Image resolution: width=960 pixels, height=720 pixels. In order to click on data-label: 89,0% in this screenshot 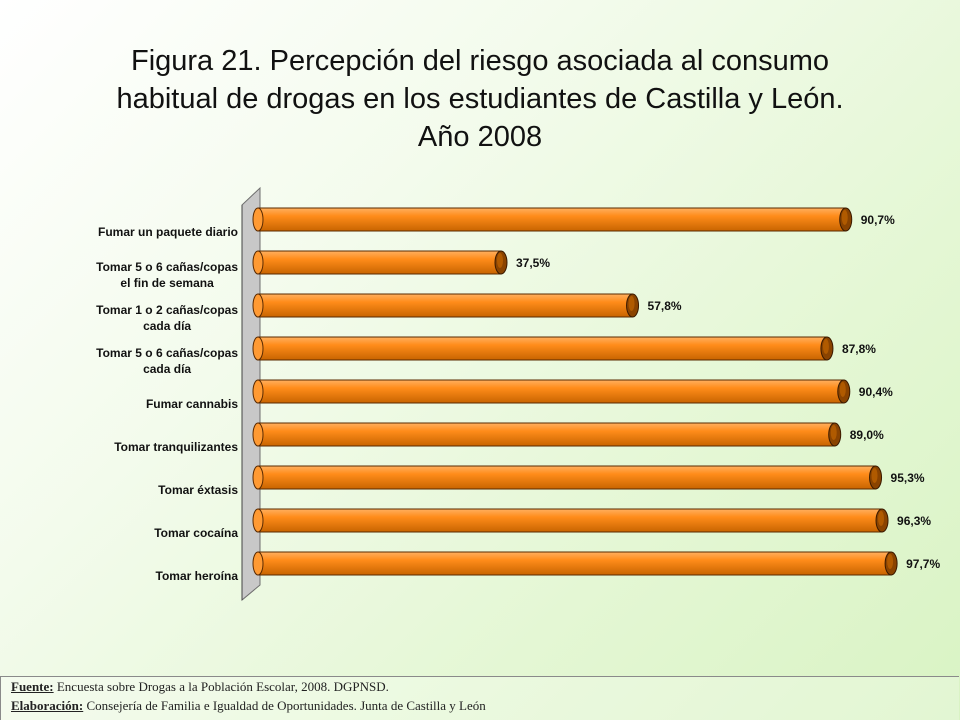, I will do `click(867, 435)`.